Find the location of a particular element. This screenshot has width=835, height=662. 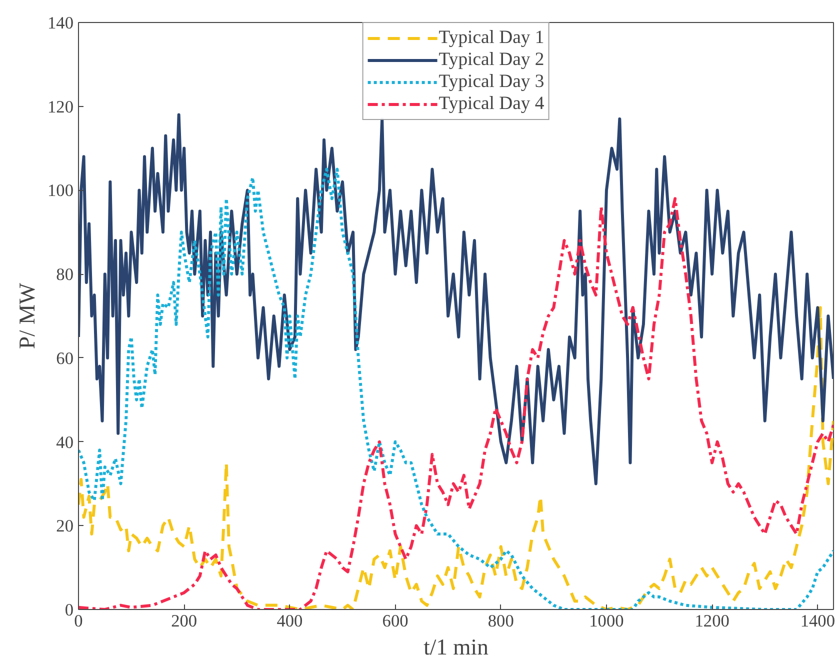

legend-label: Typical Day 3 is located at coordinates (491, 82).